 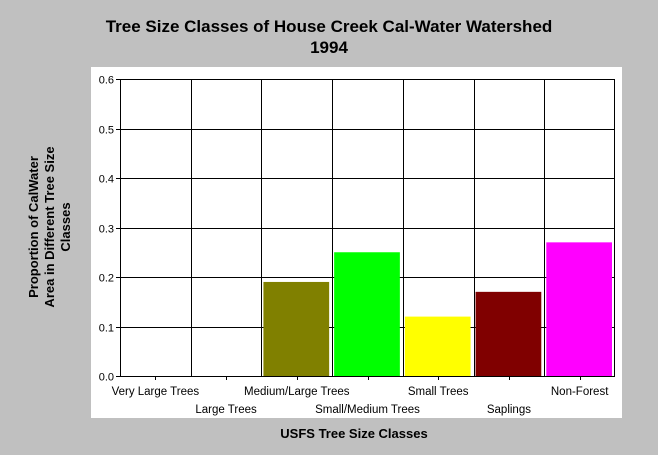 I want to click on x-tick-label: Small Trees, so click(x=438, y=392).